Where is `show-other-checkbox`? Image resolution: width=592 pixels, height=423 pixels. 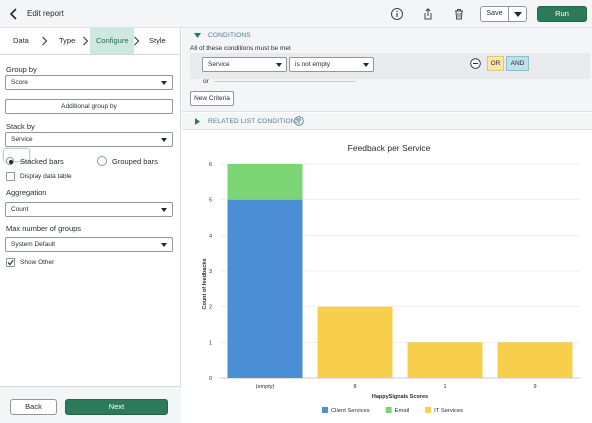
show-other-checkbox is located at coordinates (10, 262).